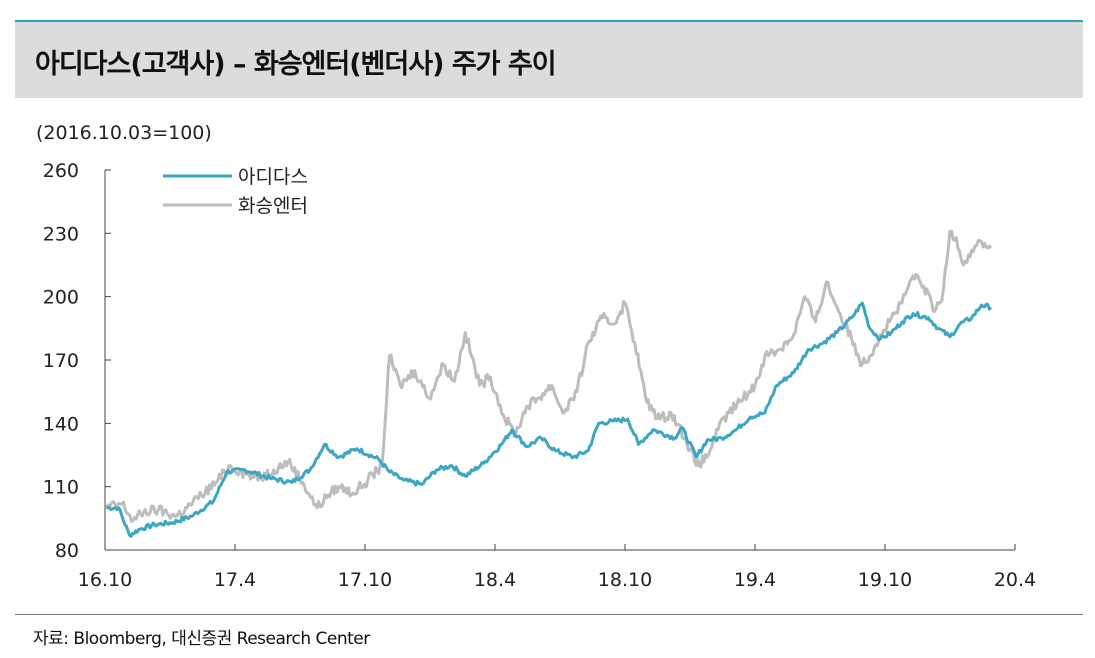 Image resolution: width=1095 pixels, height=658 pixels. What do you see at coordinates (885, 580) in the screenshot?
I see `x-tick-label: 19.10` at bounding box center [885, 580].